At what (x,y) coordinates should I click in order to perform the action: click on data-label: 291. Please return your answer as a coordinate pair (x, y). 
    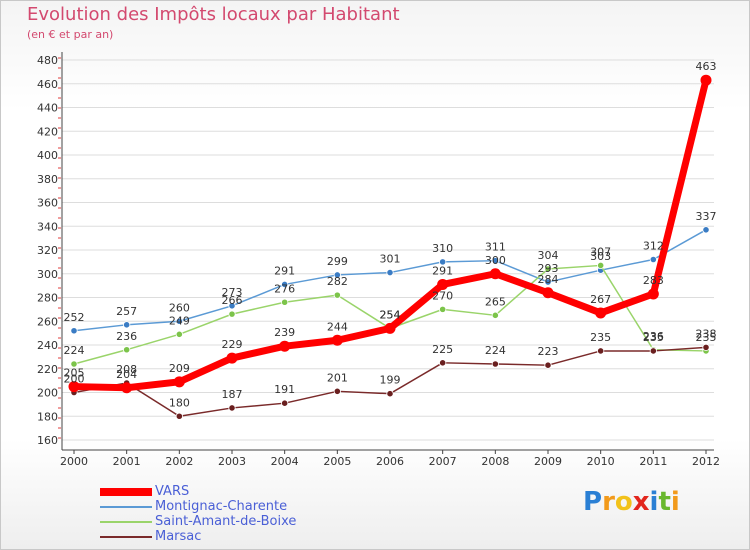
    Looking at the image, I should click on (284, 270).